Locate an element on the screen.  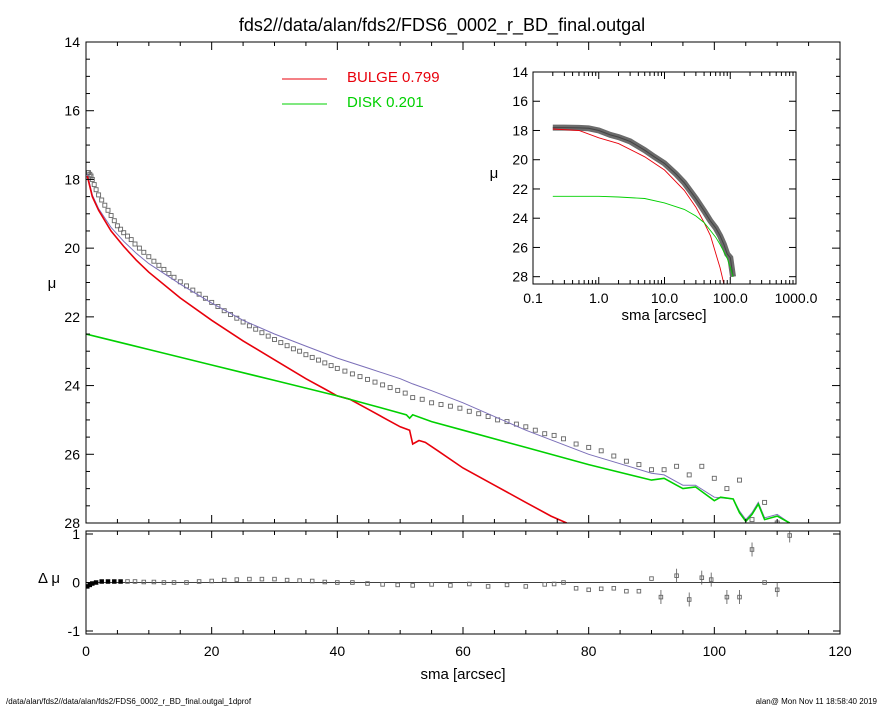
y-tick-label: 24 is located at coordinates (72, 386).